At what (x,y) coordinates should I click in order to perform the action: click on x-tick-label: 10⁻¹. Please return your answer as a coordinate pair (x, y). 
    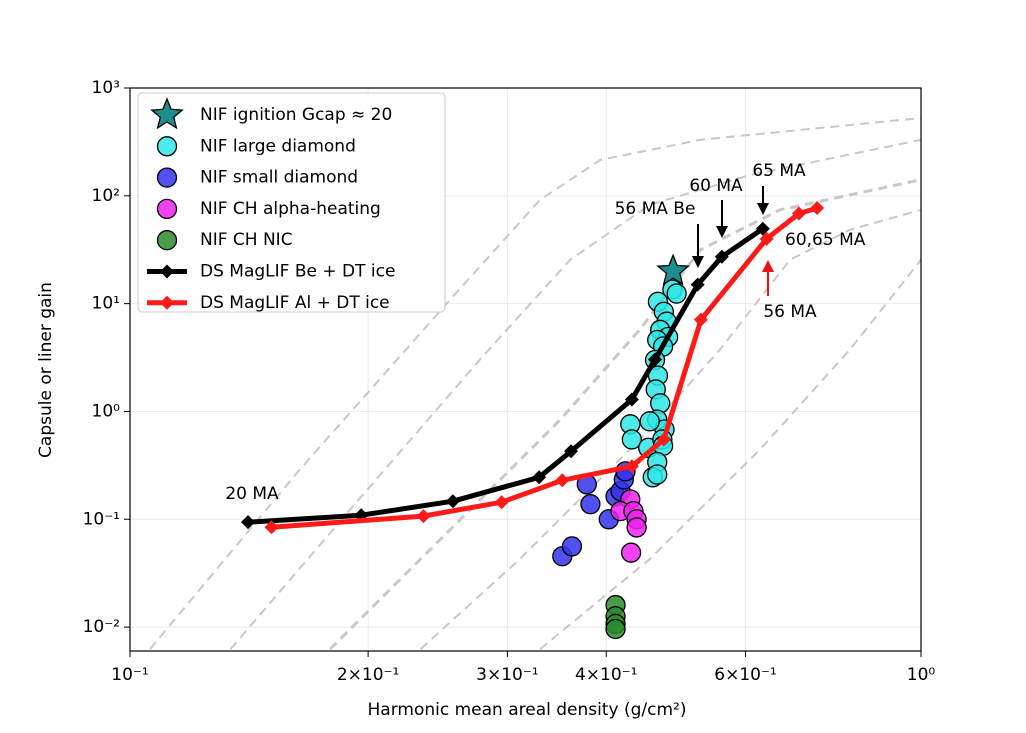
    Looking at the image, I should click on (129, 675).